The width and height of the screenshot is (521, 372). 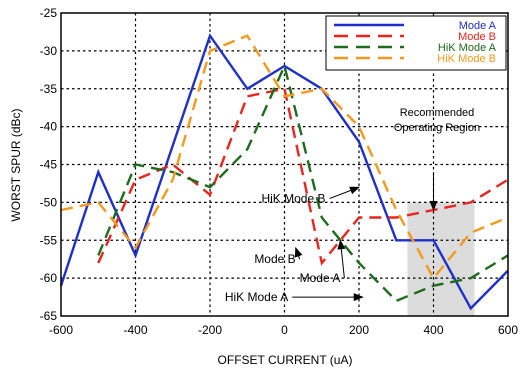 What do you see at coordinates (466, 59) in the screenshot?
I see `legend-label-hik-mode-b: HiK Mode B` at bounding box center [466, 59].